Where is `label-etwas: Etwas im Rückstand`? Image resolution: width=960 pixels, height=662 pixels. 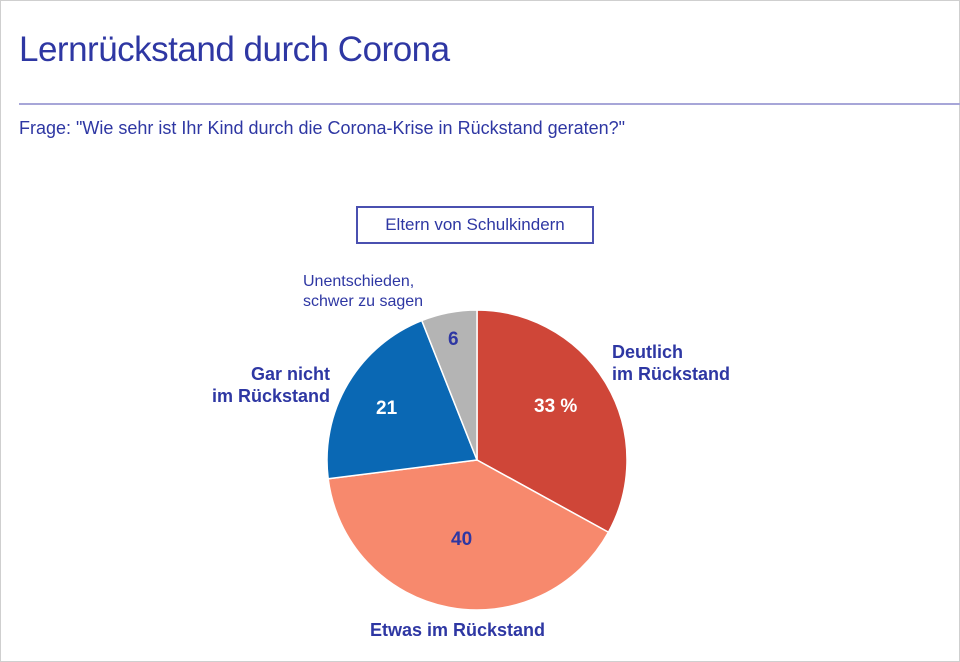
label-etwas: Etwas im Rückstand is located at coordinates (458, 630).